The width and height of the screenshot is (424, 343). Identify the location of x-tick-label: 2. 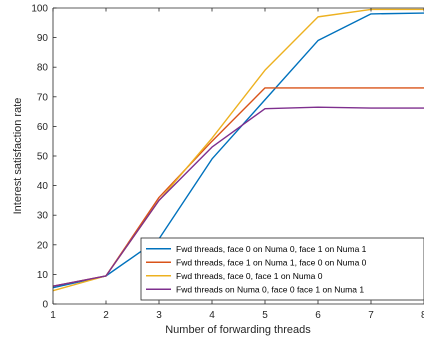
(106, 315).